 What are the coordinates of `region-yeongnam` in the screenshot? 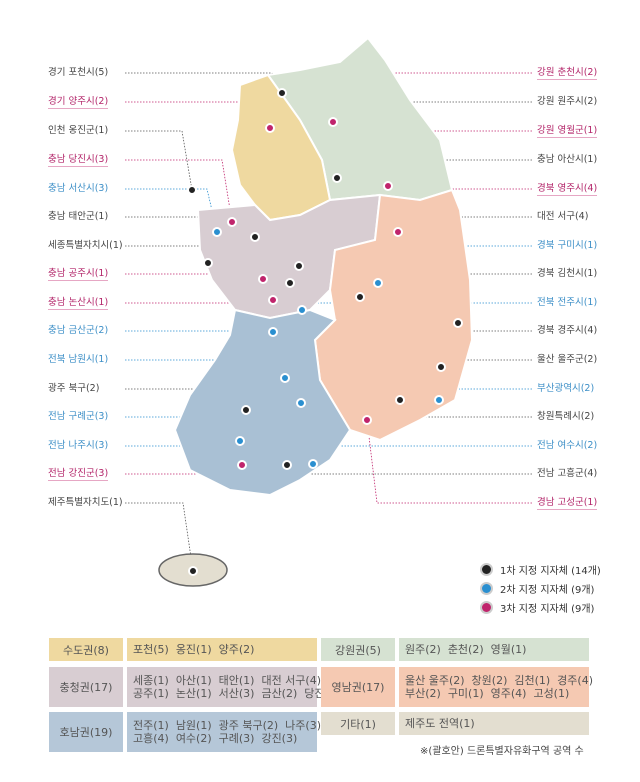 It's located at (393, 315).